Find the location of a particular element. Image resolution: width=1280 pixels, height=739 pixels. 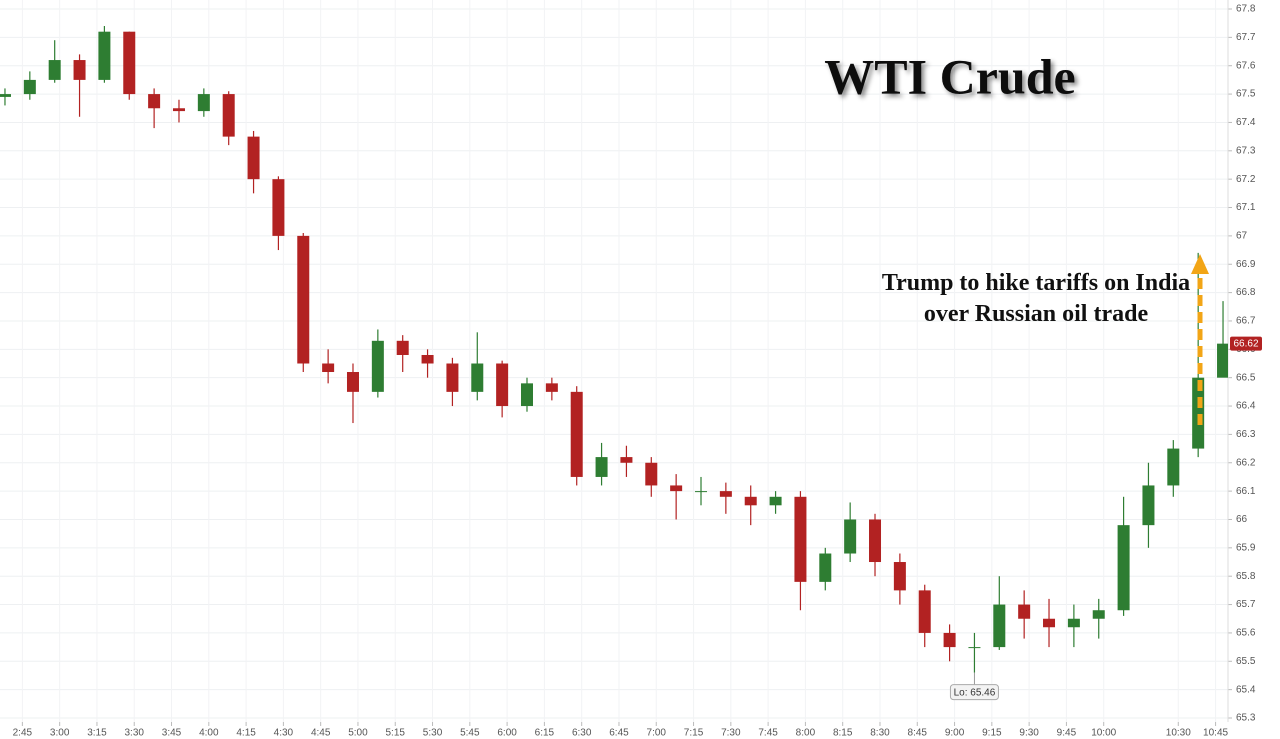

y-tick-label: 67 is located at coordinates (1242, 236).